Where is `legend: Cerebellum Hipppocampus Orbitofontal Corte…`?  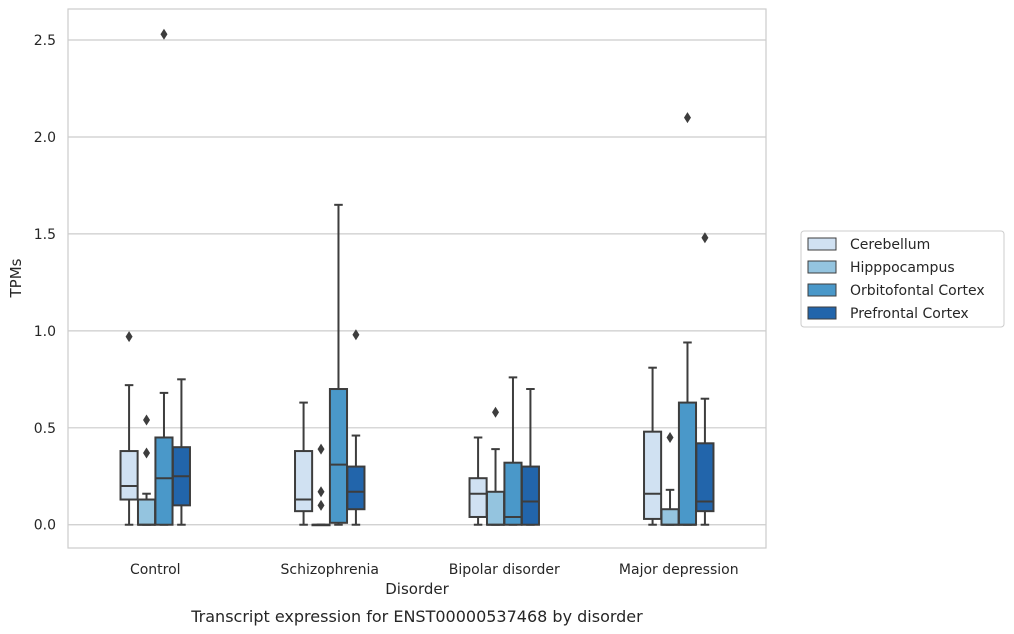 legend: Cerebellum Hipppocampus Orbitofontal Corte… is located at coordinates (902, 279).